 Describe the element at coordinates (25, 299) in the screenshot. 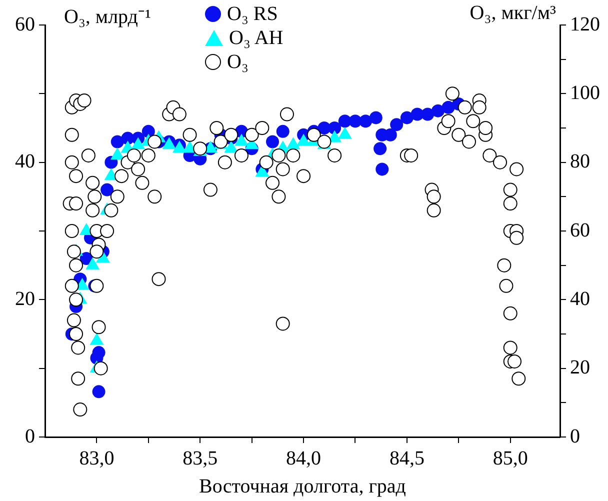

I see `y-tick-label: 20` at that location.